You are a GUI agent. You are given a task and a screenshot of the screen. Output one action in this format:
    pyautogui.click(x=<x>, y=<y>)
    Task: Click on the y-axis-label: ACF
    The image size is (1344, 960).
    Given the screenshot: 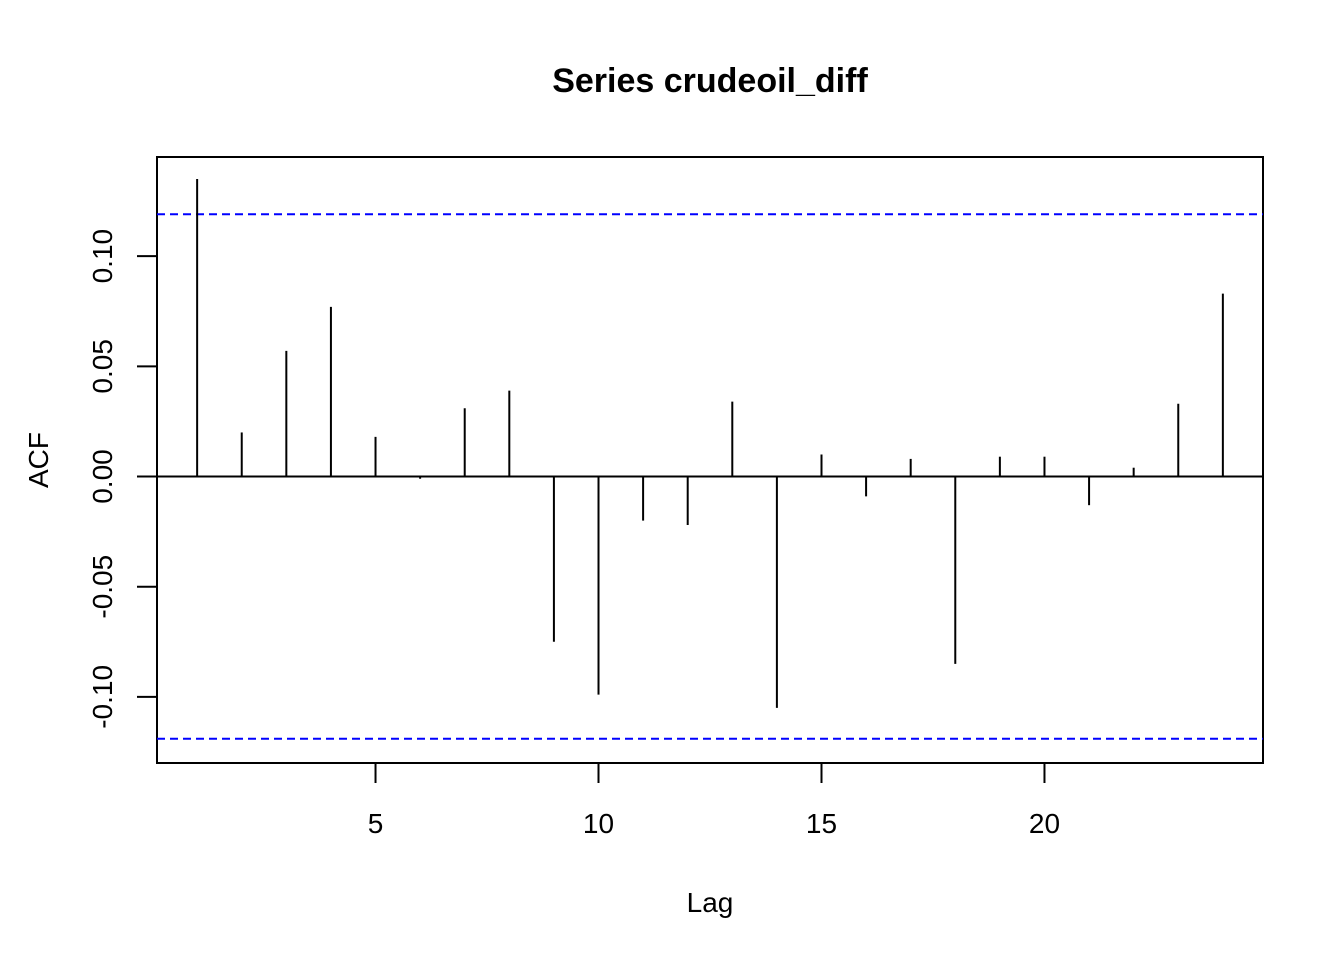 What is the action you would take?
    pyautogui.click(x=38, y=460)
    